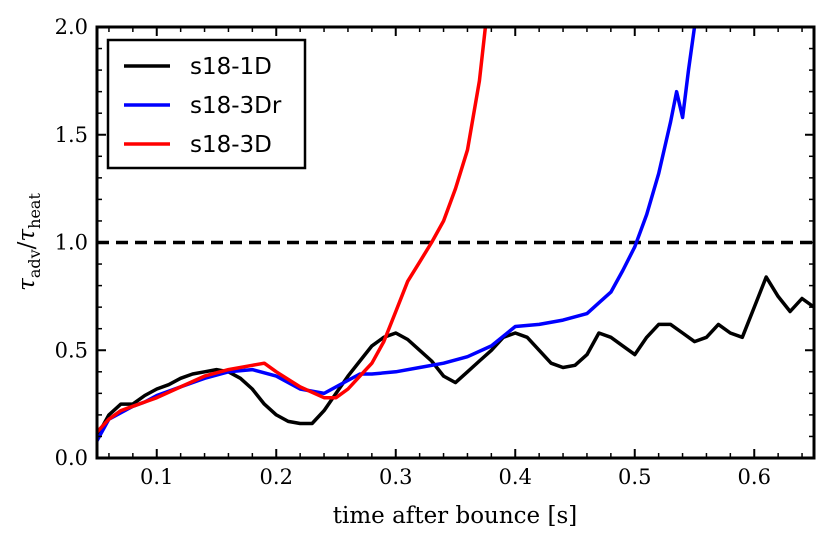 Image resolution: width=831 pixels, height=543 pixels. What do you see at coordinates (231, 145) in the screenshot?
I see `legend-label-s18-3d: s18-3D` at bounding box center [231, 145].